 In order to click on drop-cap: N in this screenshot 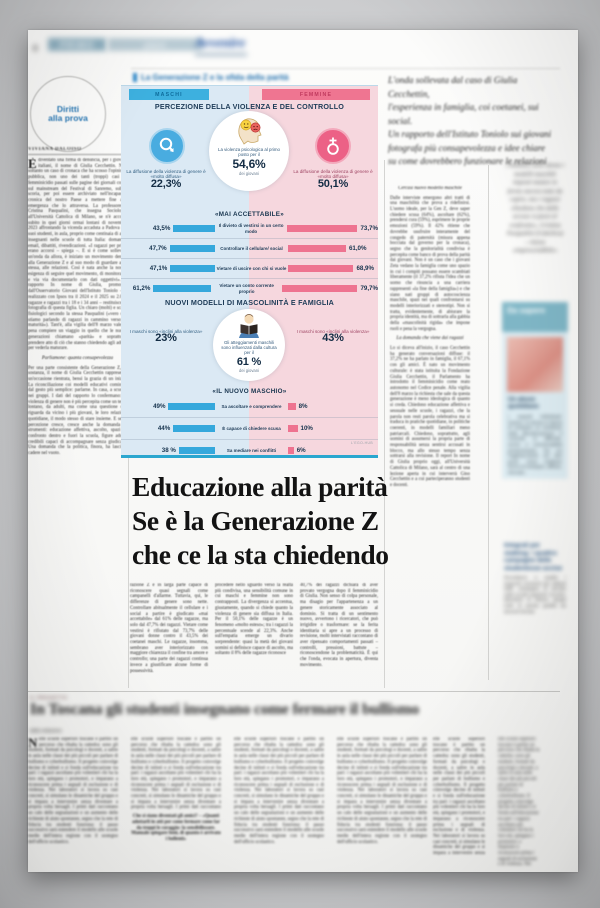, I will do `click(33, 743)`.